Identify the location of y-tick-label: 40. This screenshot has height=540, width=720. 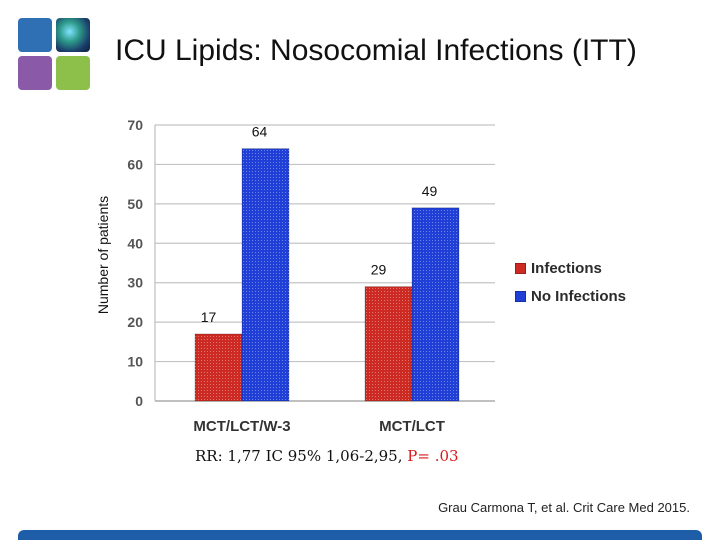
(135, 243).